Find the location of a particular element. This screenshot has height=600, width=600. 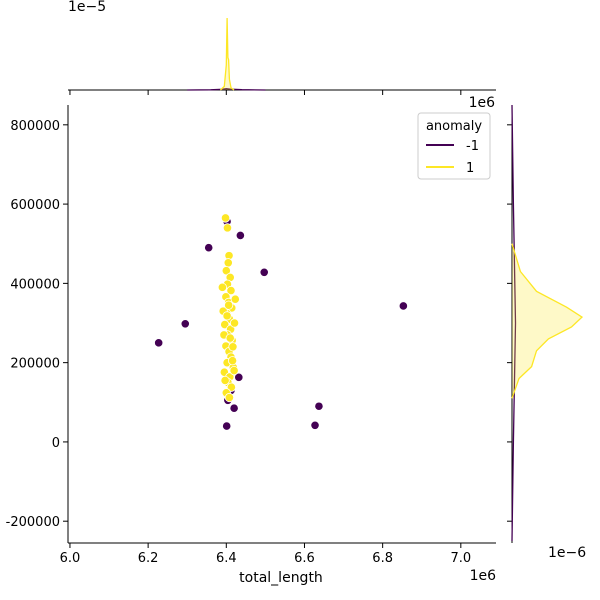

x-tick-label: 6.4 is located at coordinates (226, 558).